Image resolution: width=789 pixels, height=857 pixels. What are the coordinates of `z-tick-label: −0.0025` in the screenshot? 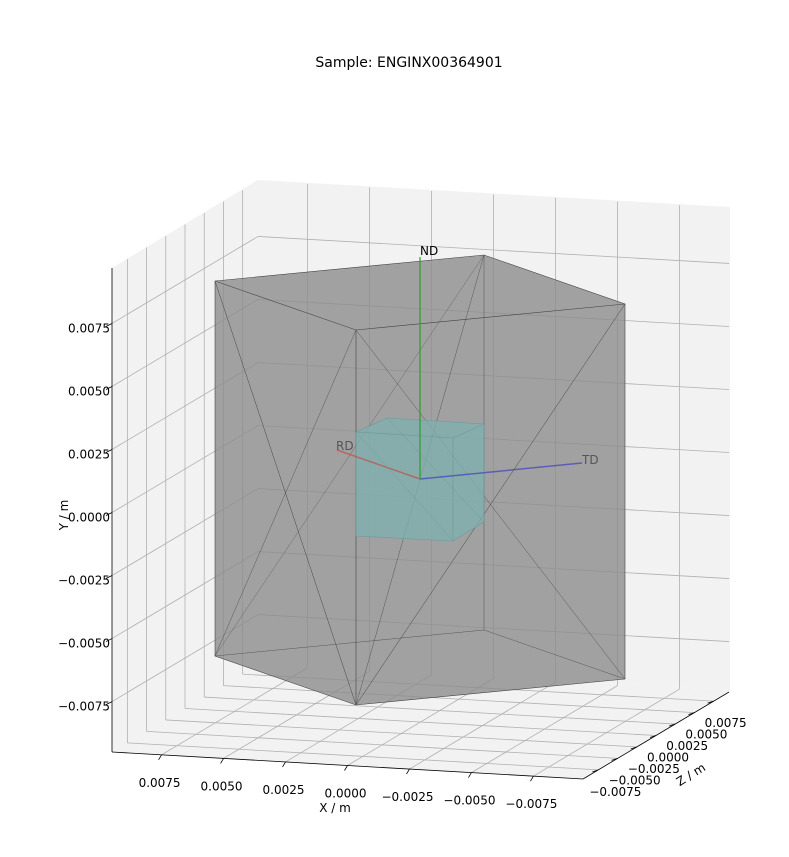 It's located at (654, 769).